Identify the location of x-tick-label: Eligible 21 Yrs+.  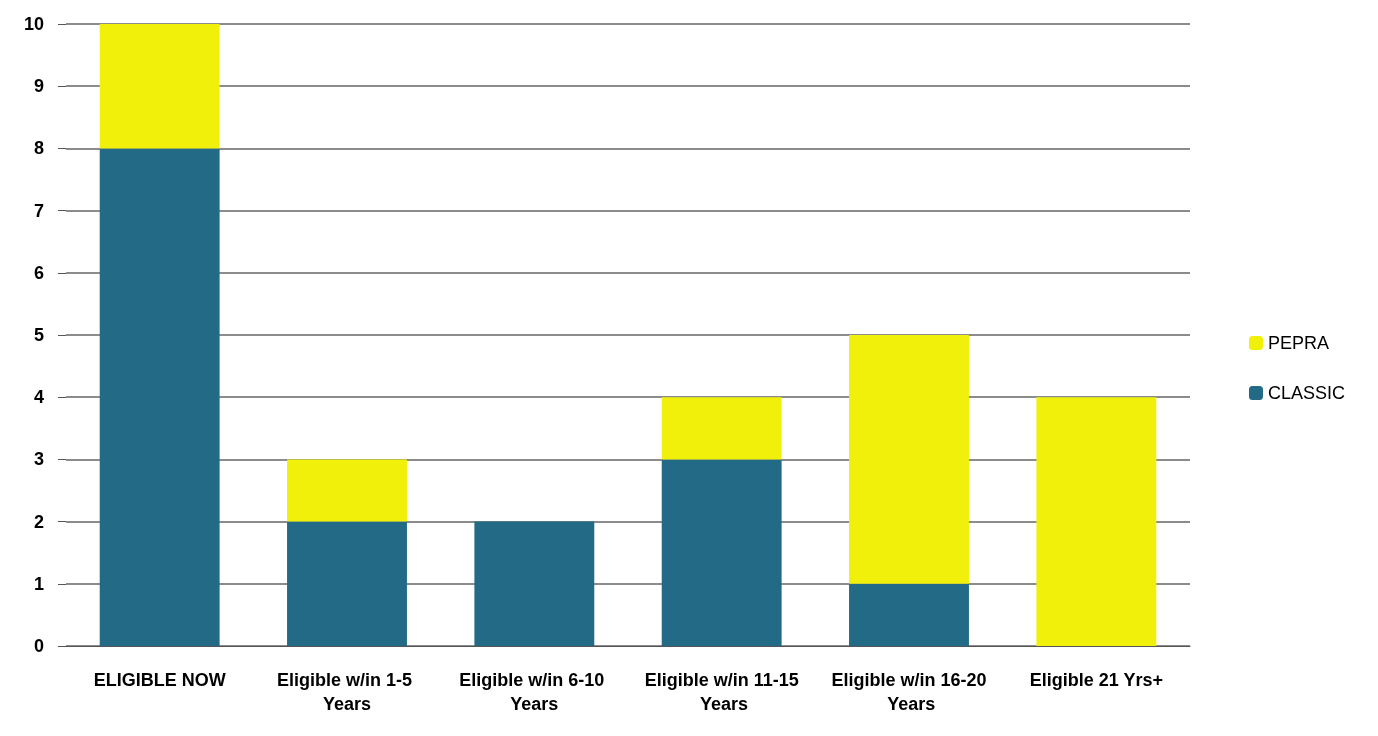
(1096, 680).